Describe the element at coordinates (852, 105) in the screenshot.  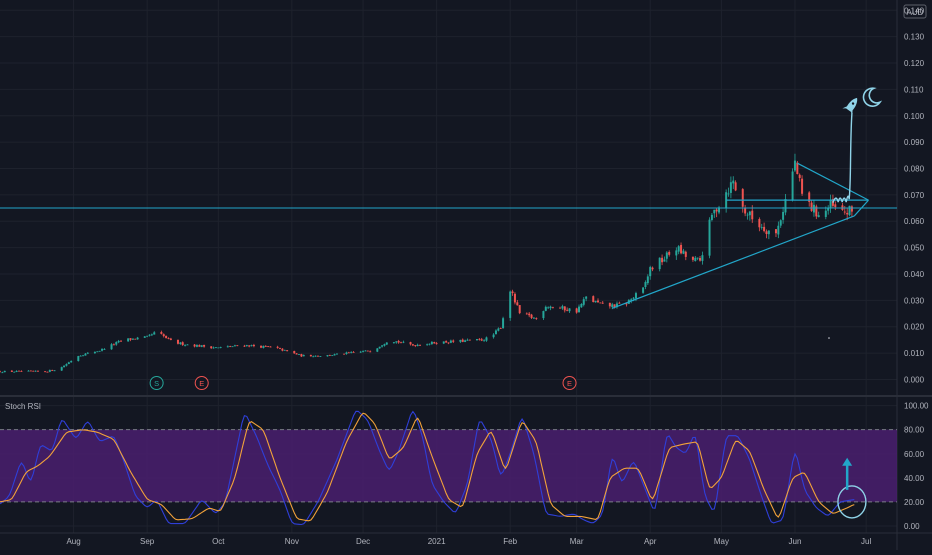
I see `rocket-icon` at that location.